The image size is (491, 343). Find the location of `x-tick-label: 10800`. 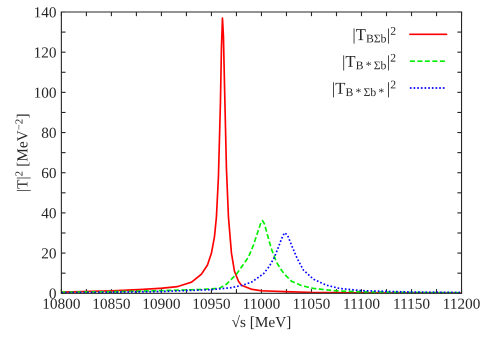

x-tick-label: 10800 is located at coordinates (62, 303).